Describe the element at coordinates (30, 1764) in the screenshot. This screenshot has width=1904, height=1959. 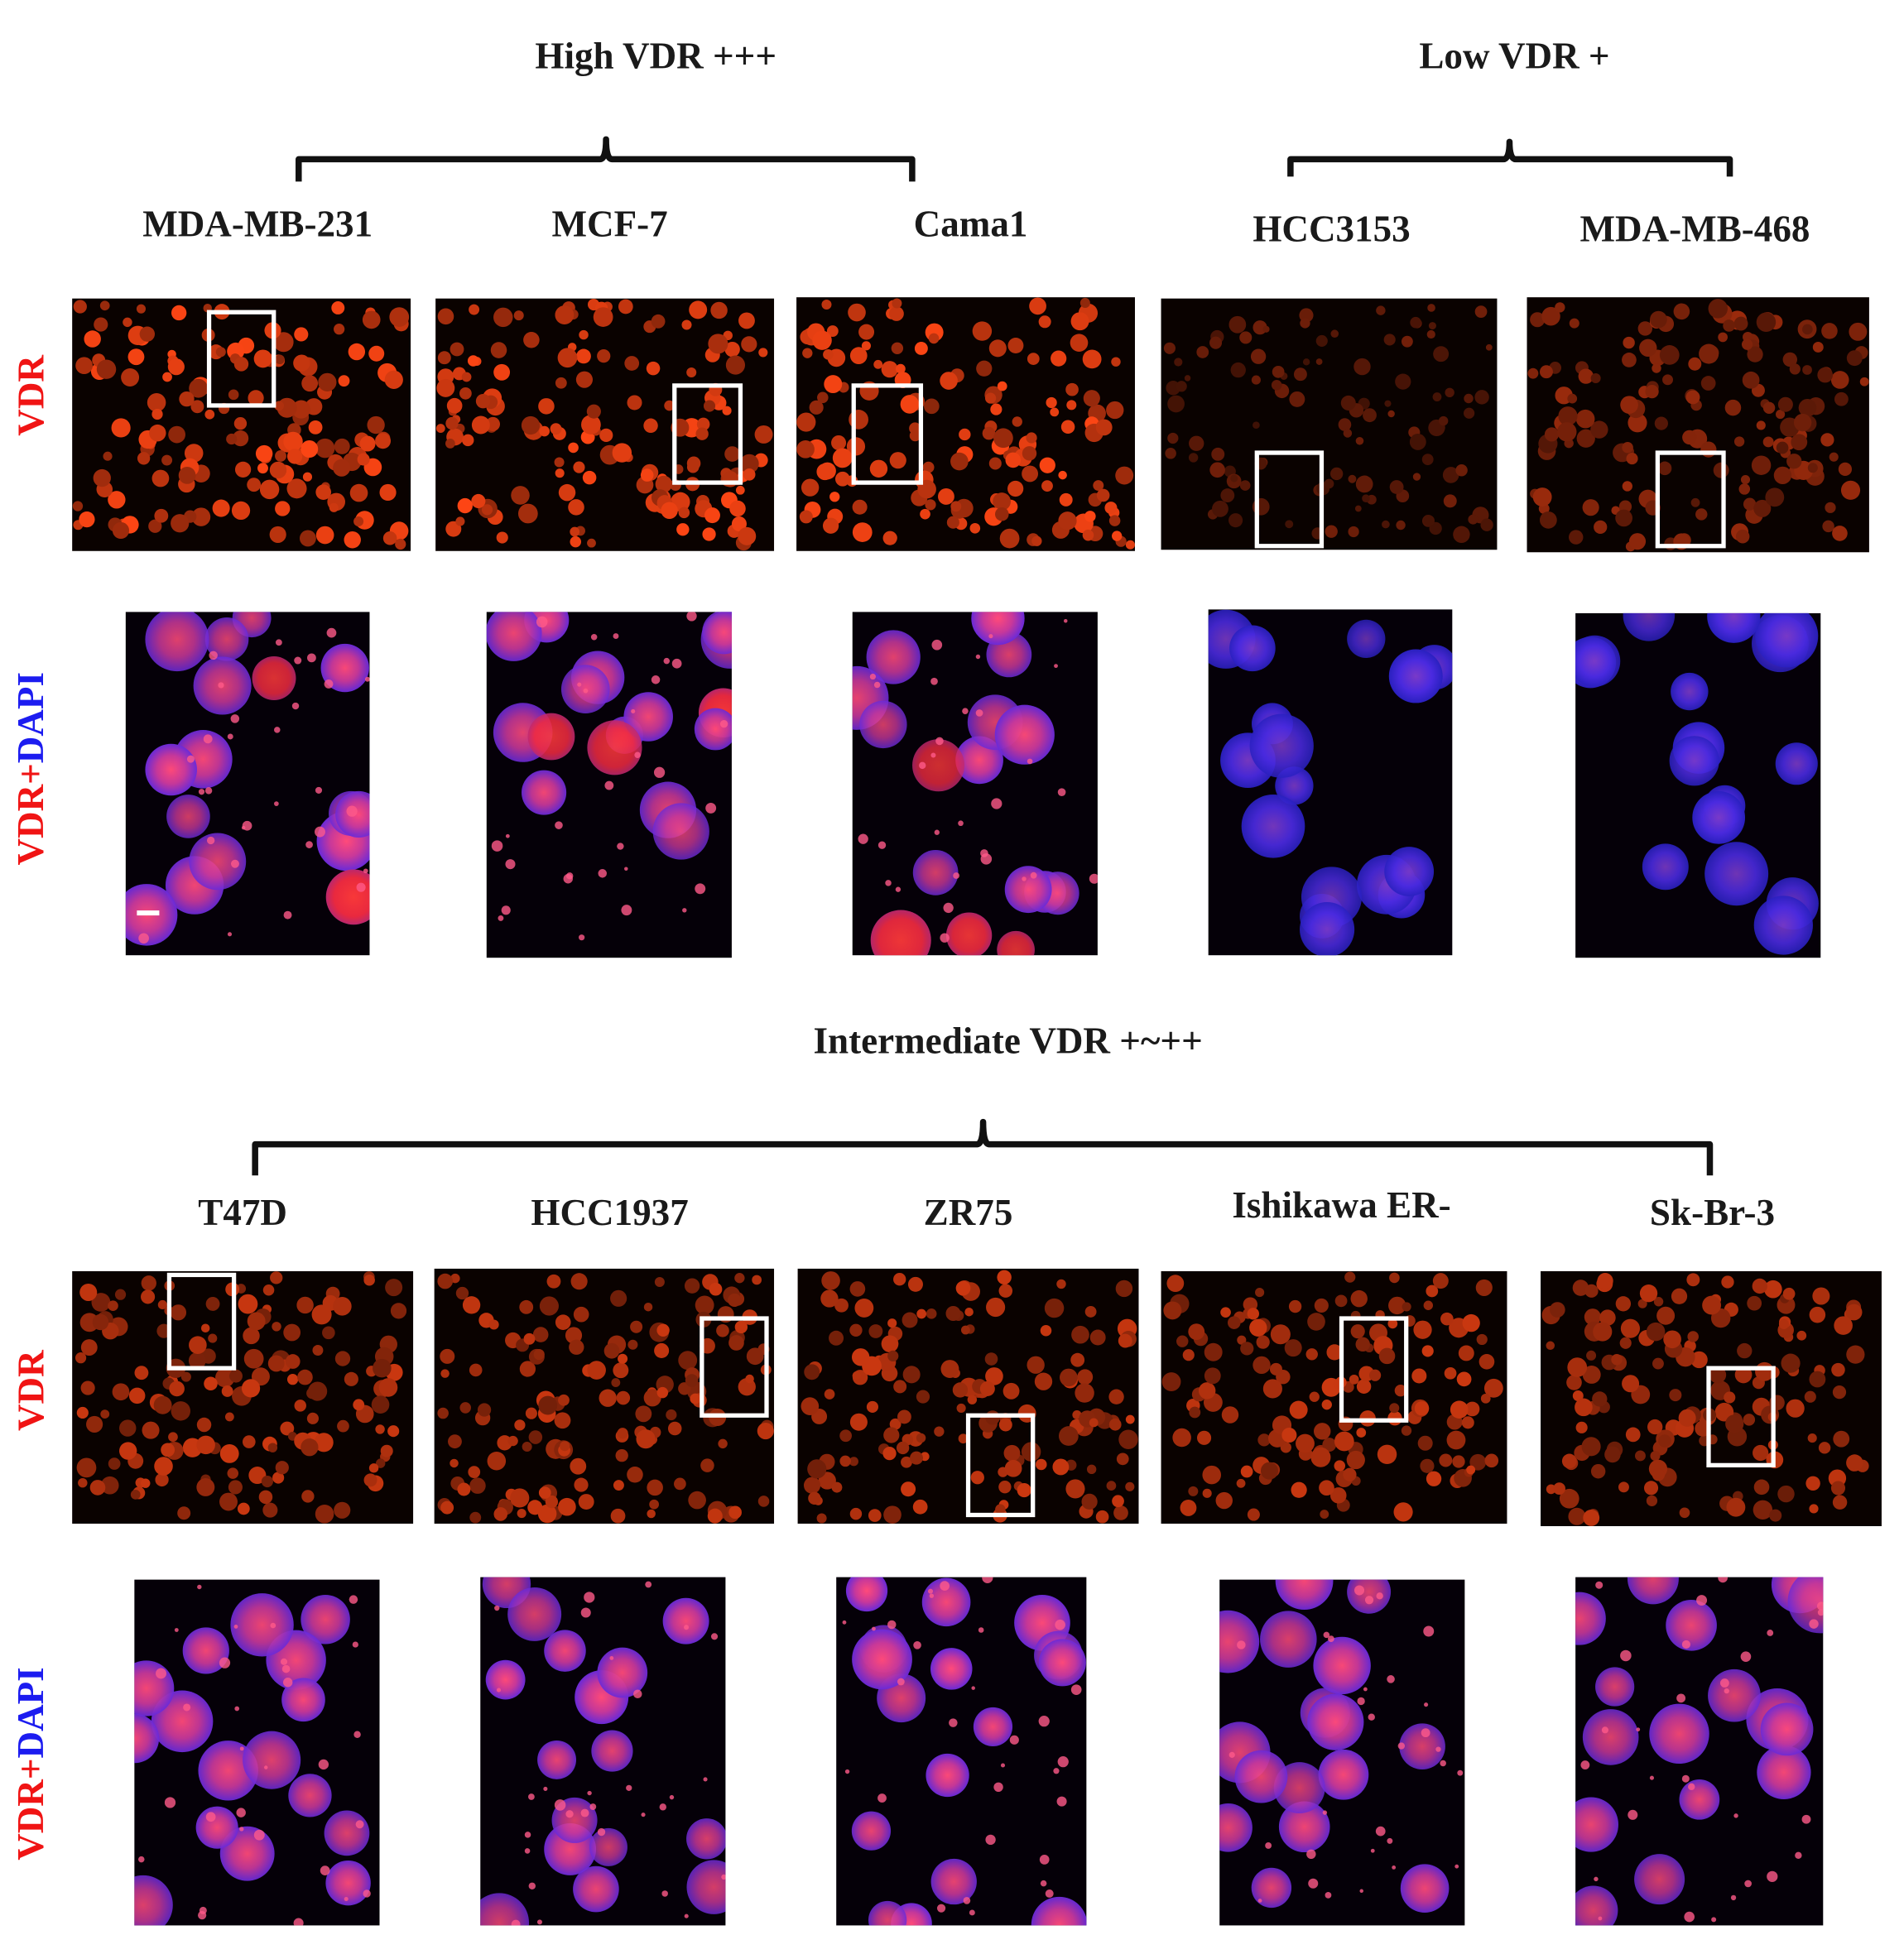
I see `row-label: VDR+DAPI` at that location.